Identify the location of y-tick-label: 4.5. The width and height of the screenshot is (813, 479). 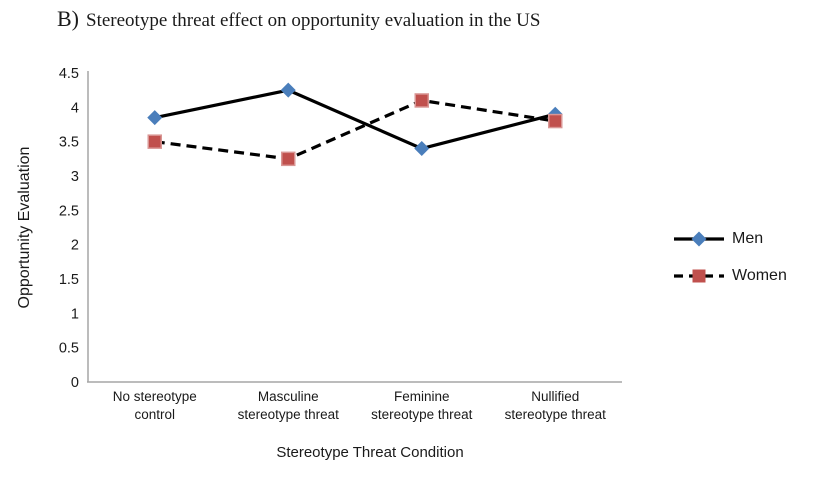
(69, 74).